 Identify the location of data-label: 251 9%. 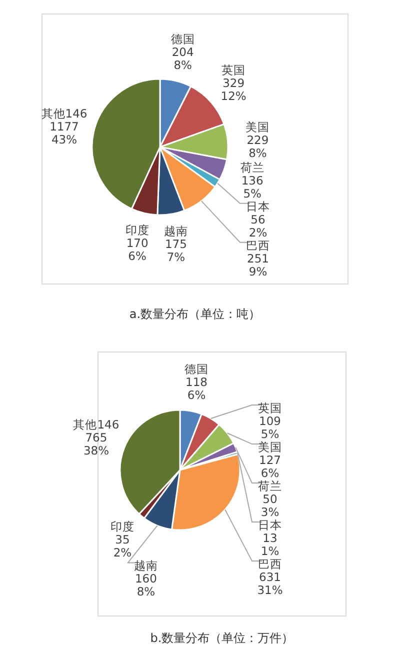
(258, 264).